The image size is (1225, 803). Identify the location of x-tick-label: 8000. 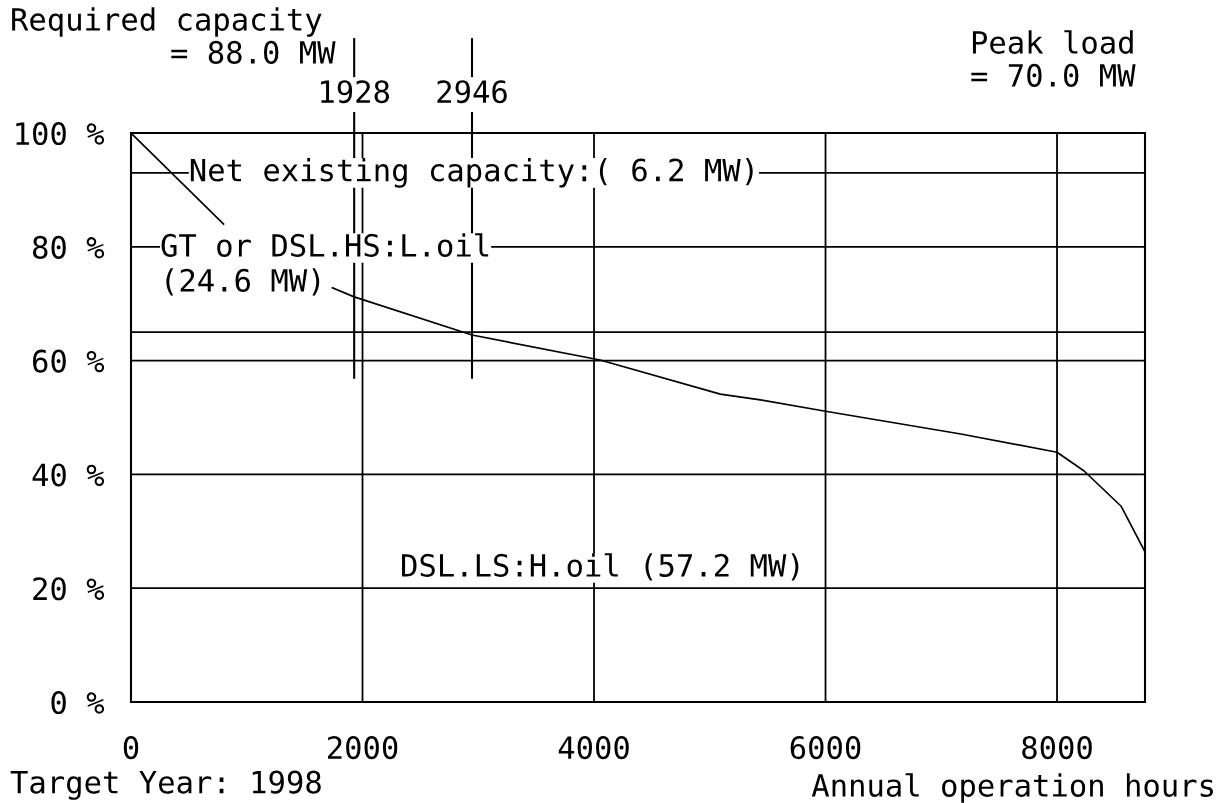
(1057, 748).